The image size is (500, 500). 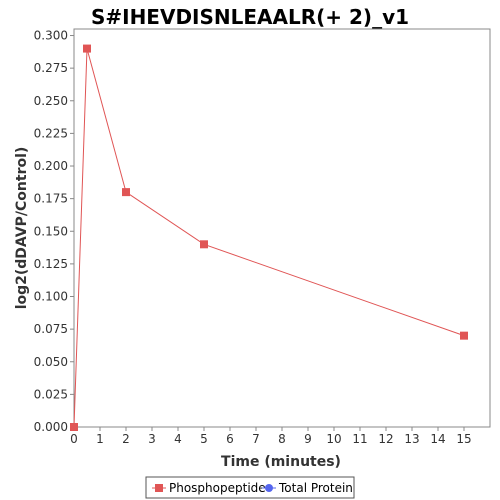 I want to click on x-tick-label: 4, so click(x=178, y=439).